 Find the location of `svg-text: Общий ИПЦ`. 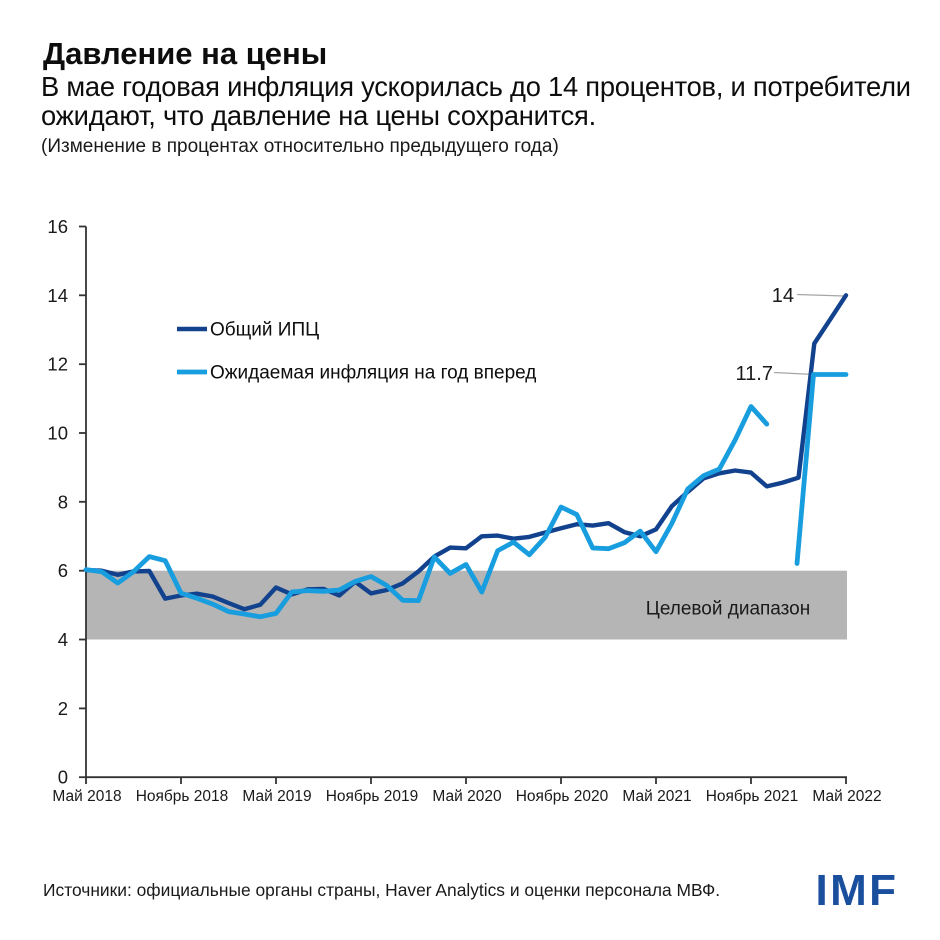

svg-text: Общий ИПЦ is located at coordinates (264, 330).